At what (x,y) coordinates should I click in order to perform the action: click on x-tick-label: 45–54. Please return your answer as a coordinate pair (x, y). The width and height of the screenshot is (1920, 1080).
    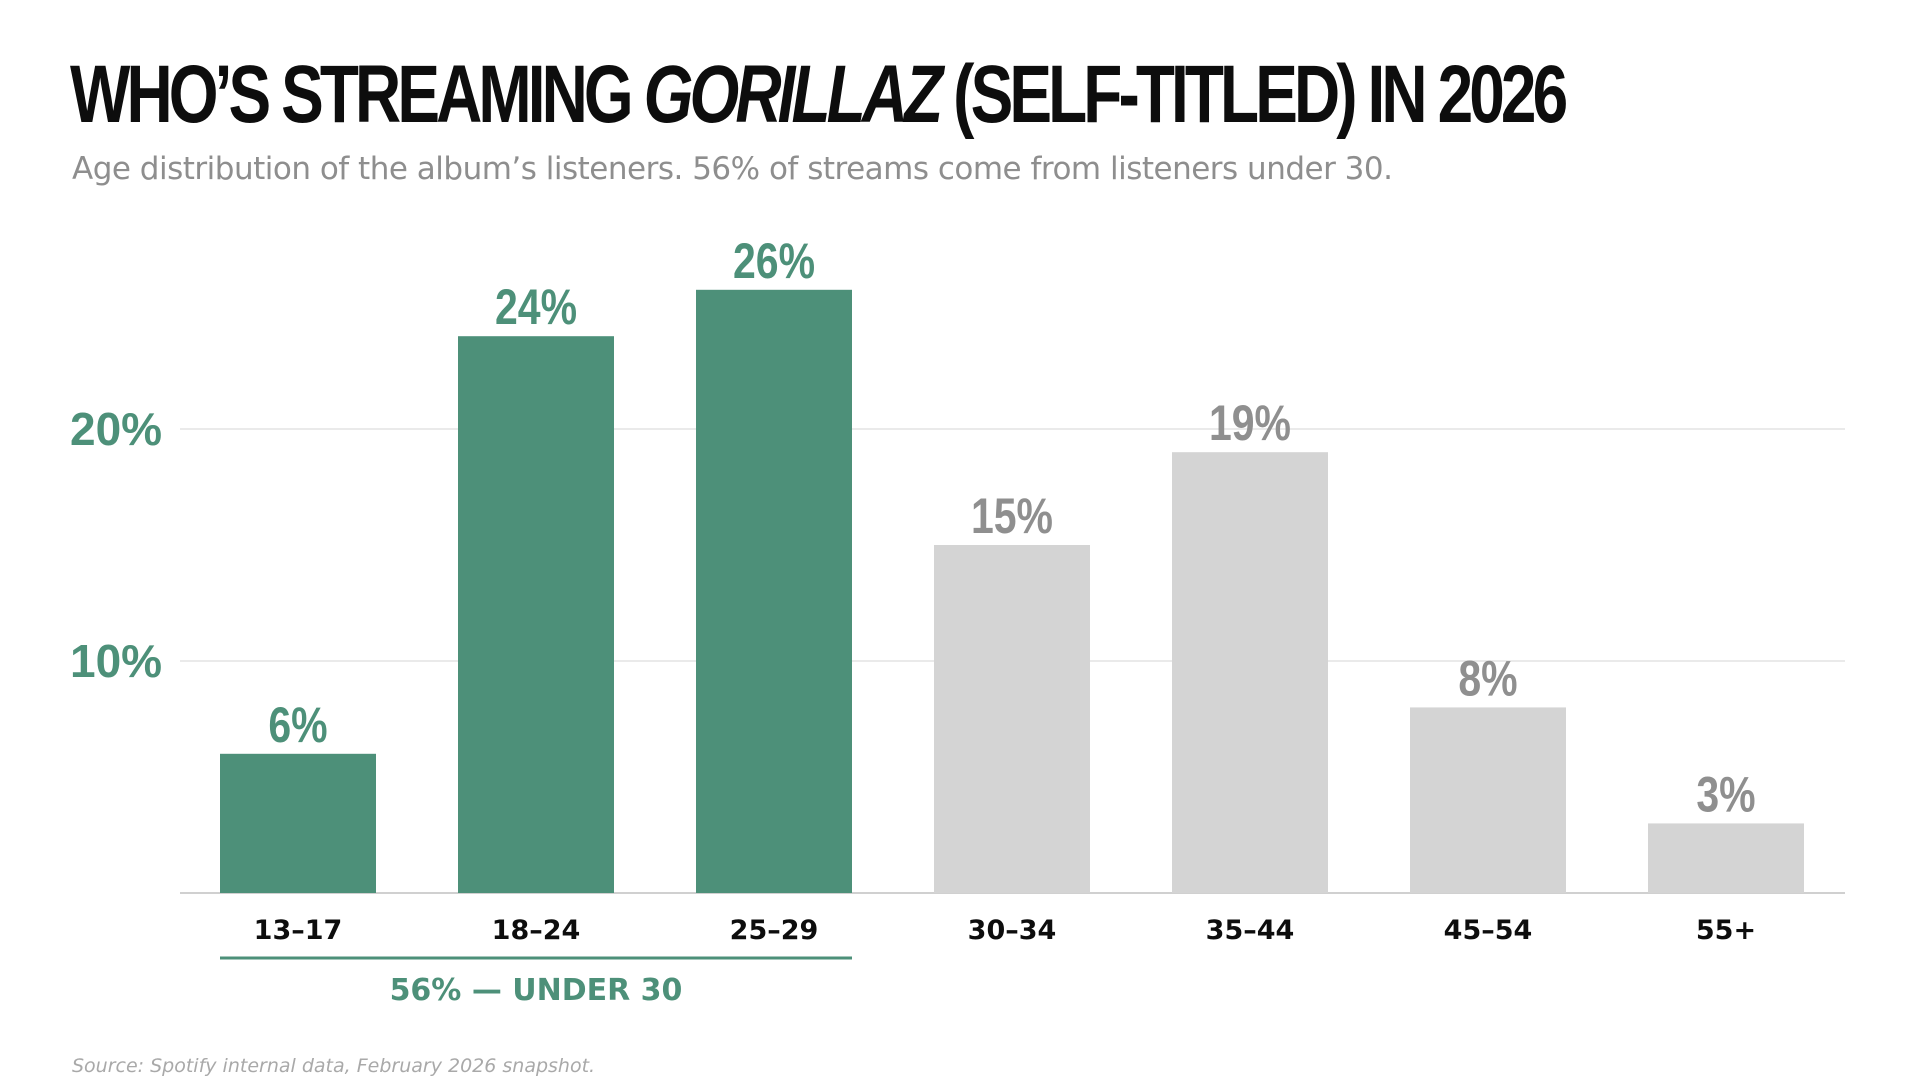
    Looking at the image, I should click on (1488, 930).